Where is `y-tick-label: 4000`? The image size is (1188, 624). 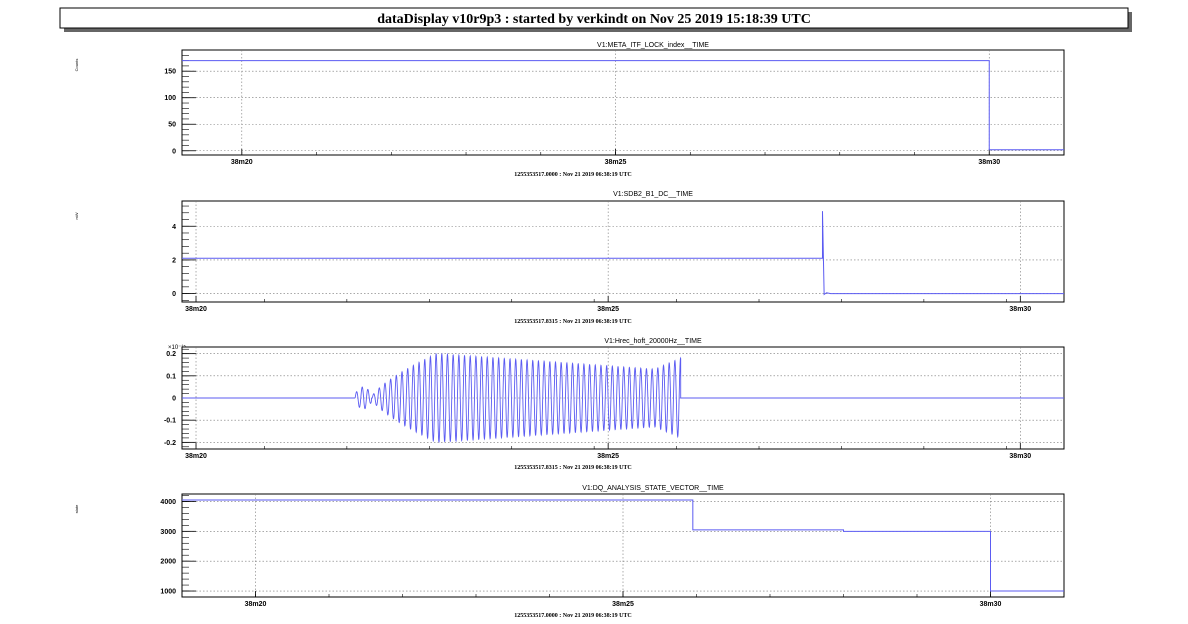
y-tick-label: 4000 is located at coordinates (168, 502).